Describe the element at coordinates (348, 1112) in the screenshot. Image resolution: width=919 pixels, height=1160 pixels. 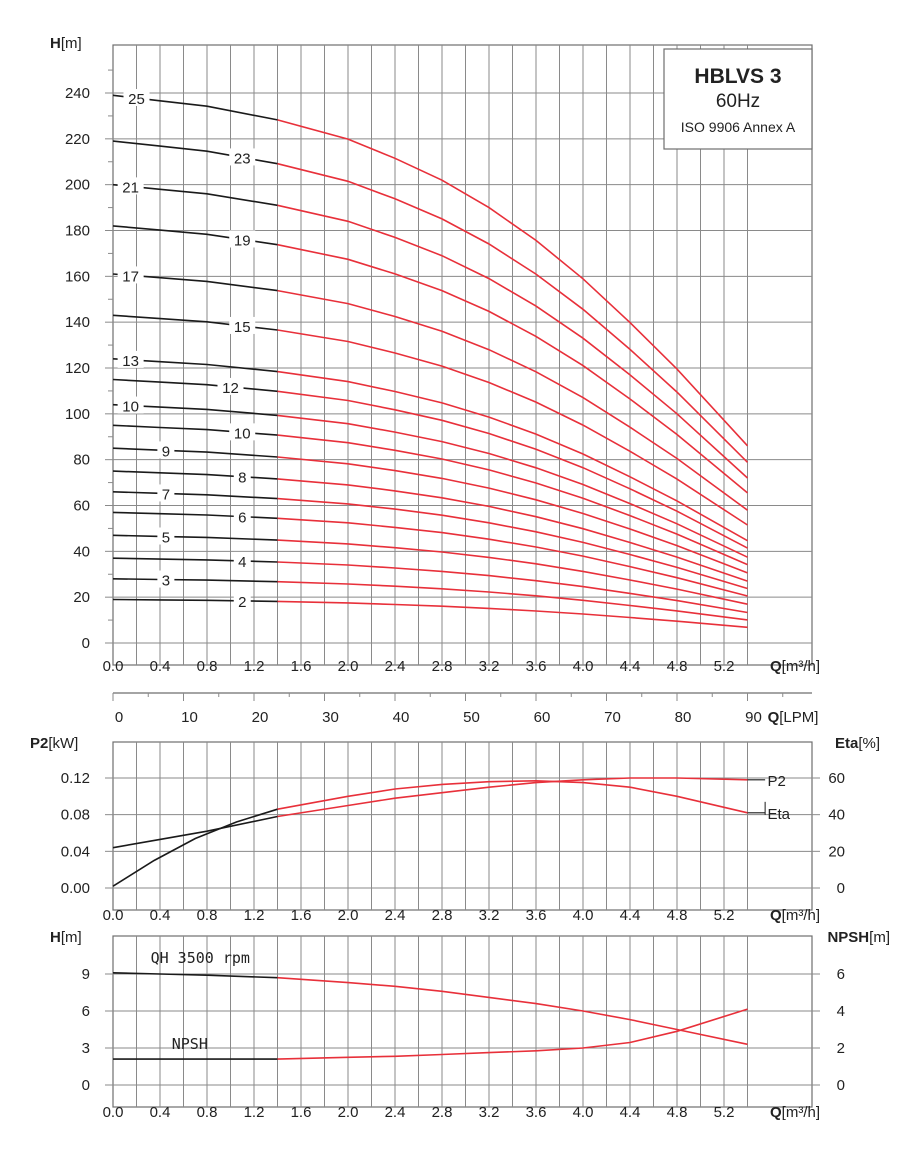
I see `npsh-x-tick-label: 2.0` at that location.